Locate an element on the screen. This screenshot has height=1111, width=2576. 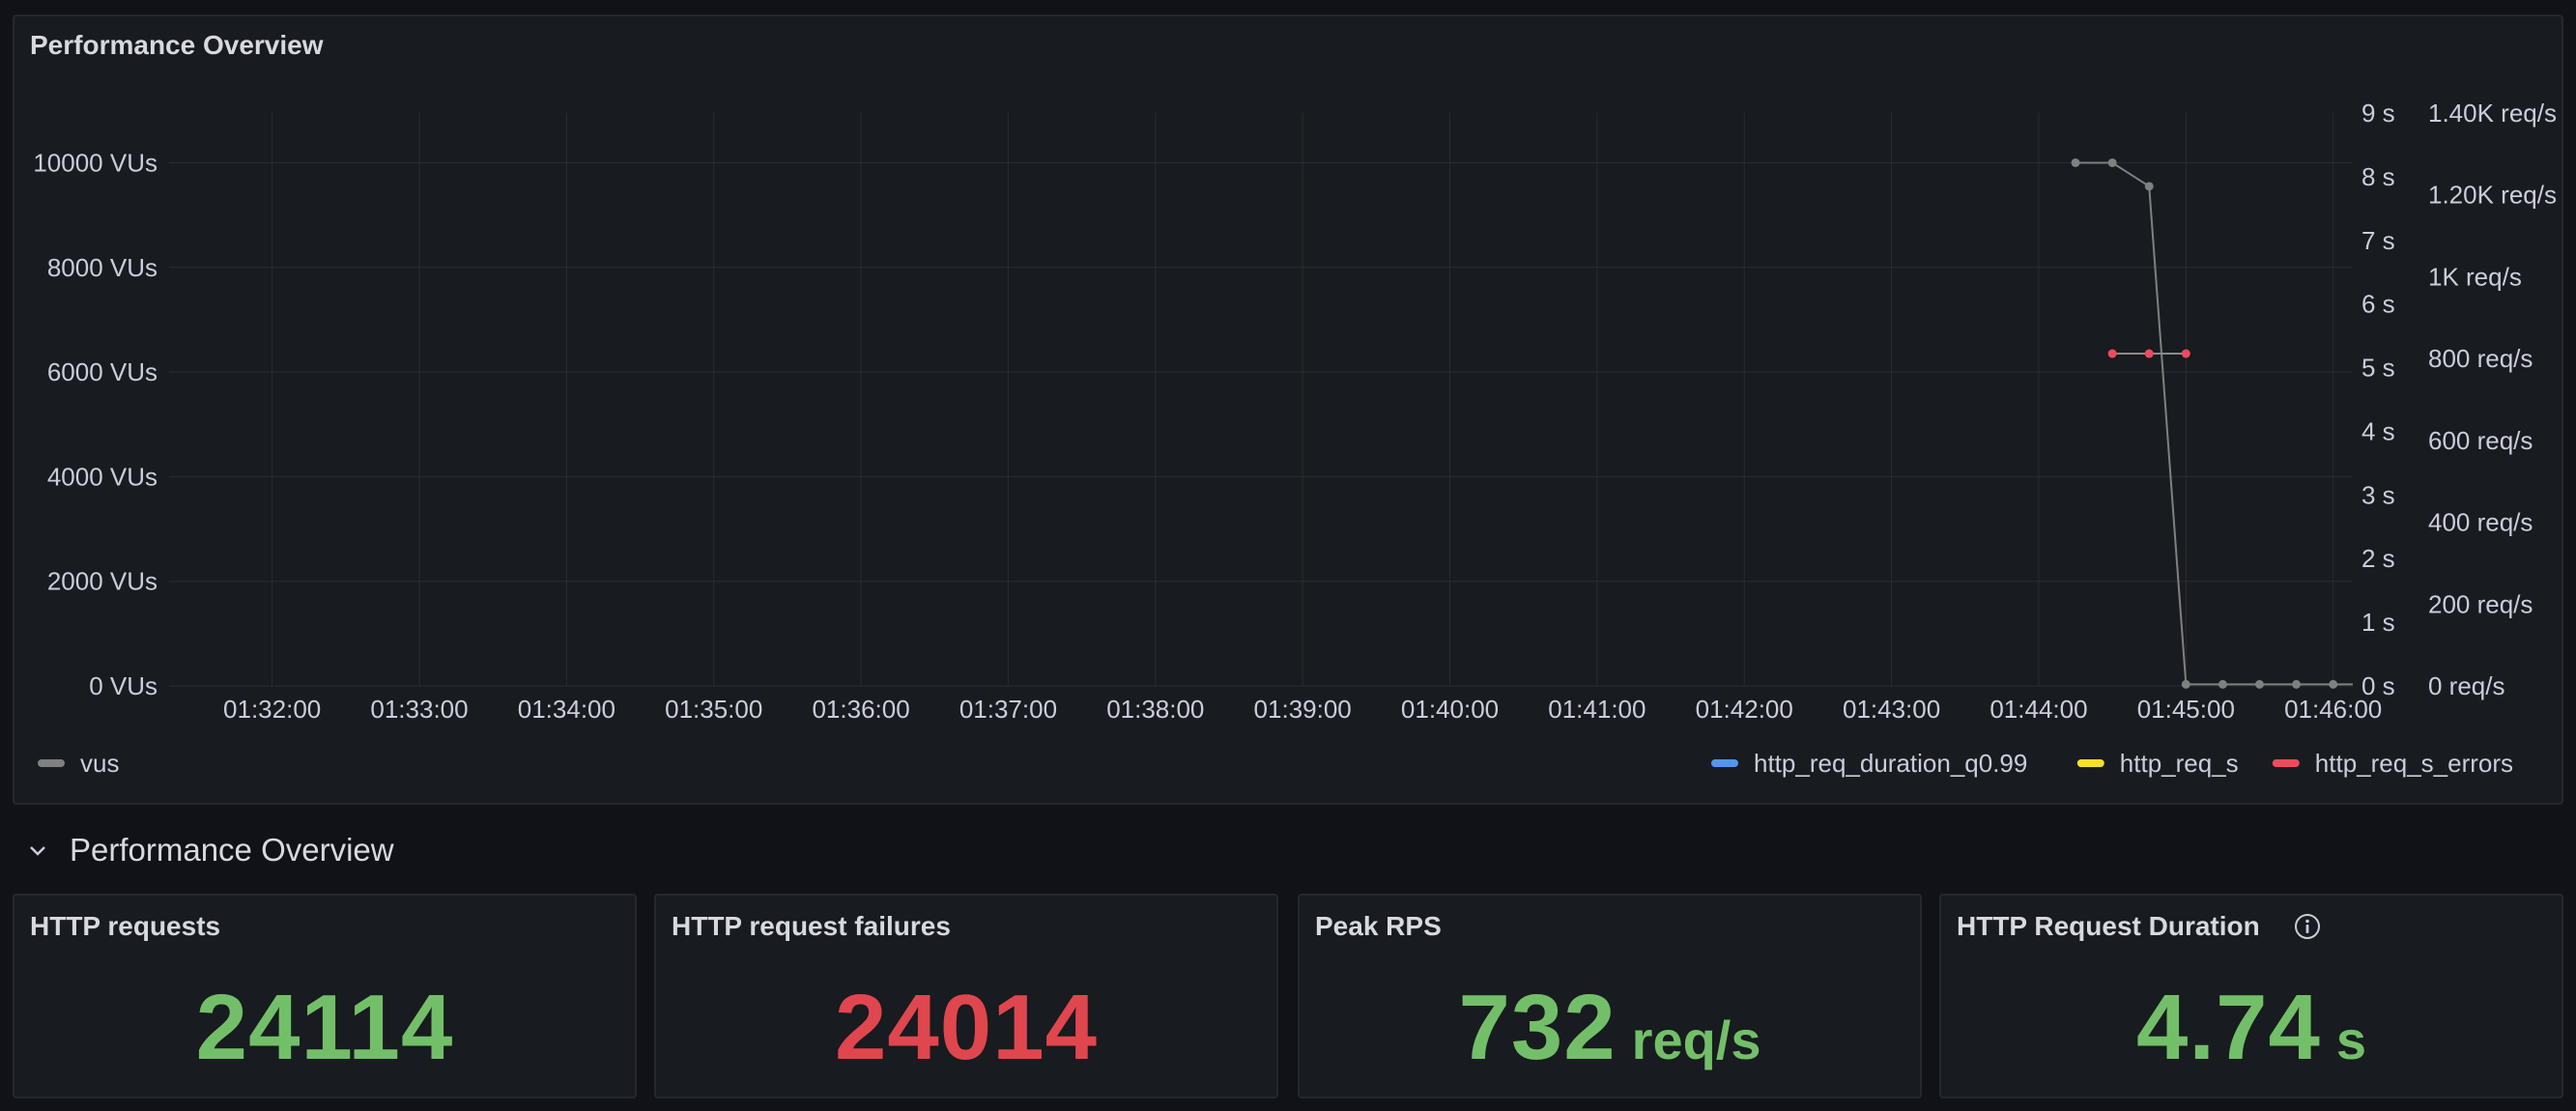
legend-swatch-http_req_s_errors is located at coordinates (2286, 763).